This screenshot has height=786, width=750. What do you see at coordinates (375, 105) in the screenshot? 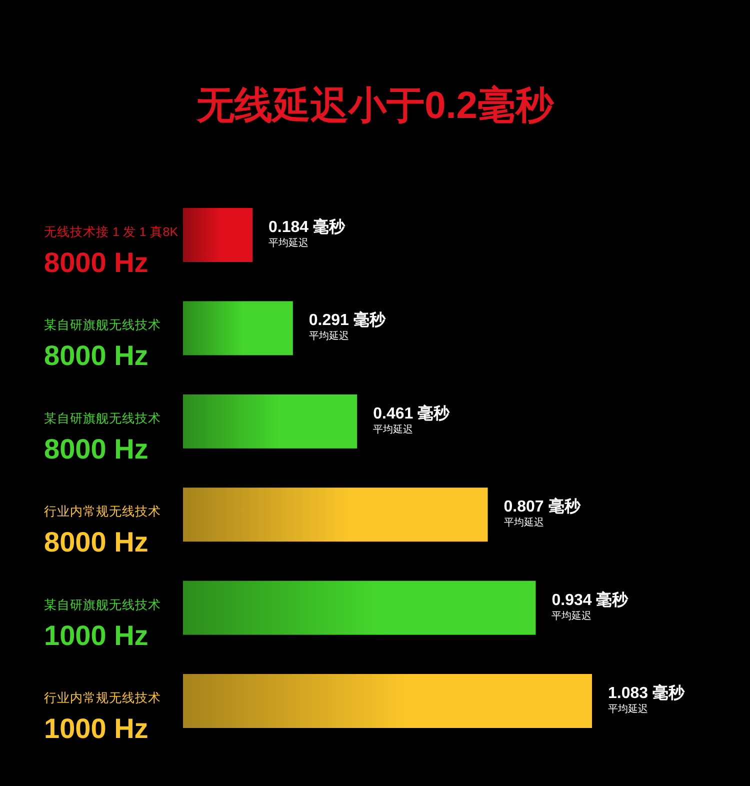
I see `chart-title: 无线延迟小于0.2毫秒` at bounding box center [375, 105].